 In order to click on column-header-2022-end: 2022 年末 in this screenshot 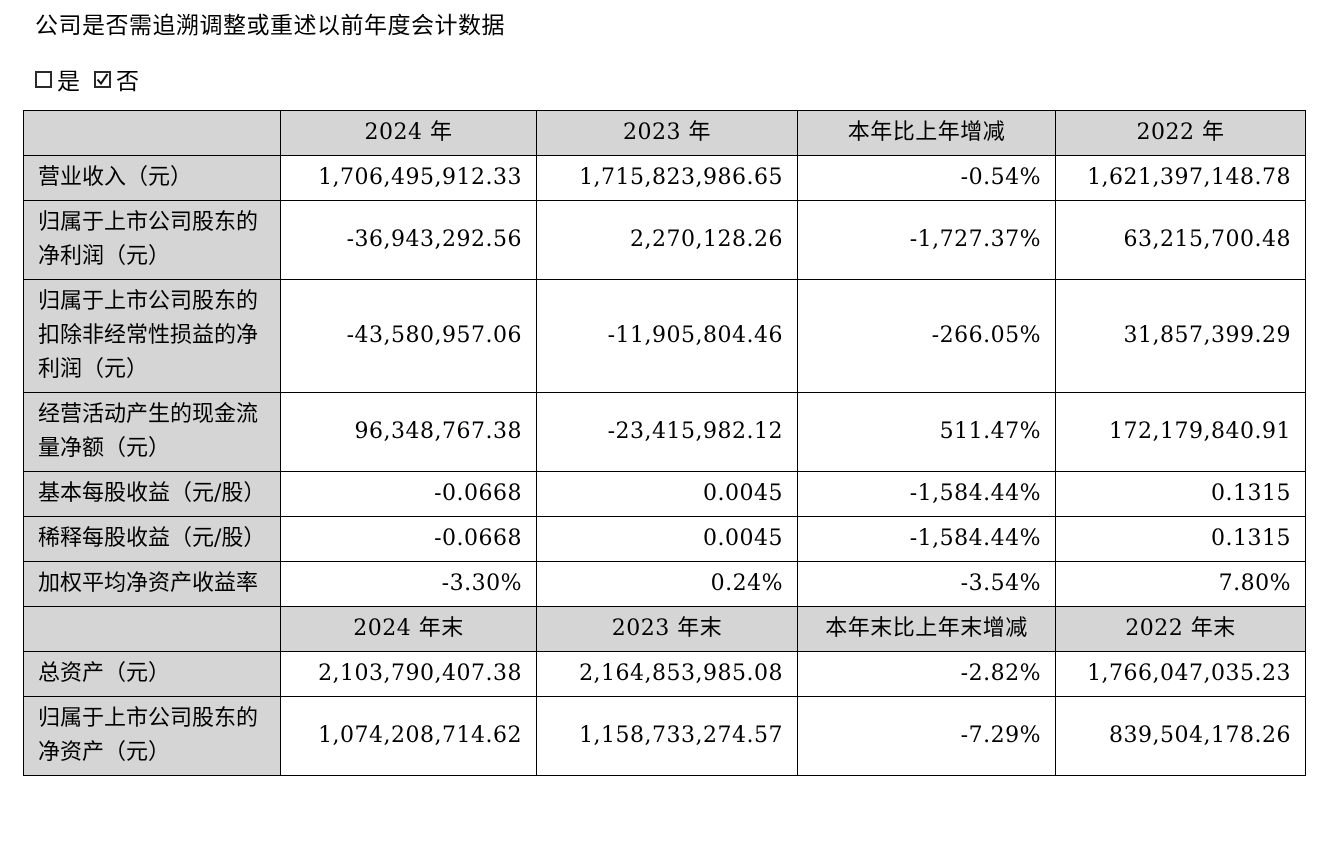, I will do `click(1180, 629)`.